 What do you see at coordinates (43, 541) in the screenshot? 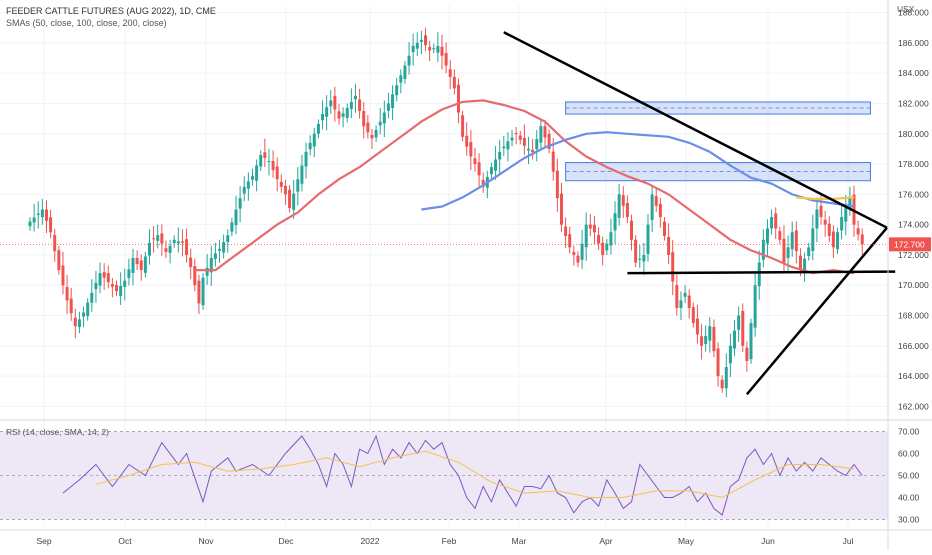
I see `time-tick-label: Sep` at bounding box center [43, 541].